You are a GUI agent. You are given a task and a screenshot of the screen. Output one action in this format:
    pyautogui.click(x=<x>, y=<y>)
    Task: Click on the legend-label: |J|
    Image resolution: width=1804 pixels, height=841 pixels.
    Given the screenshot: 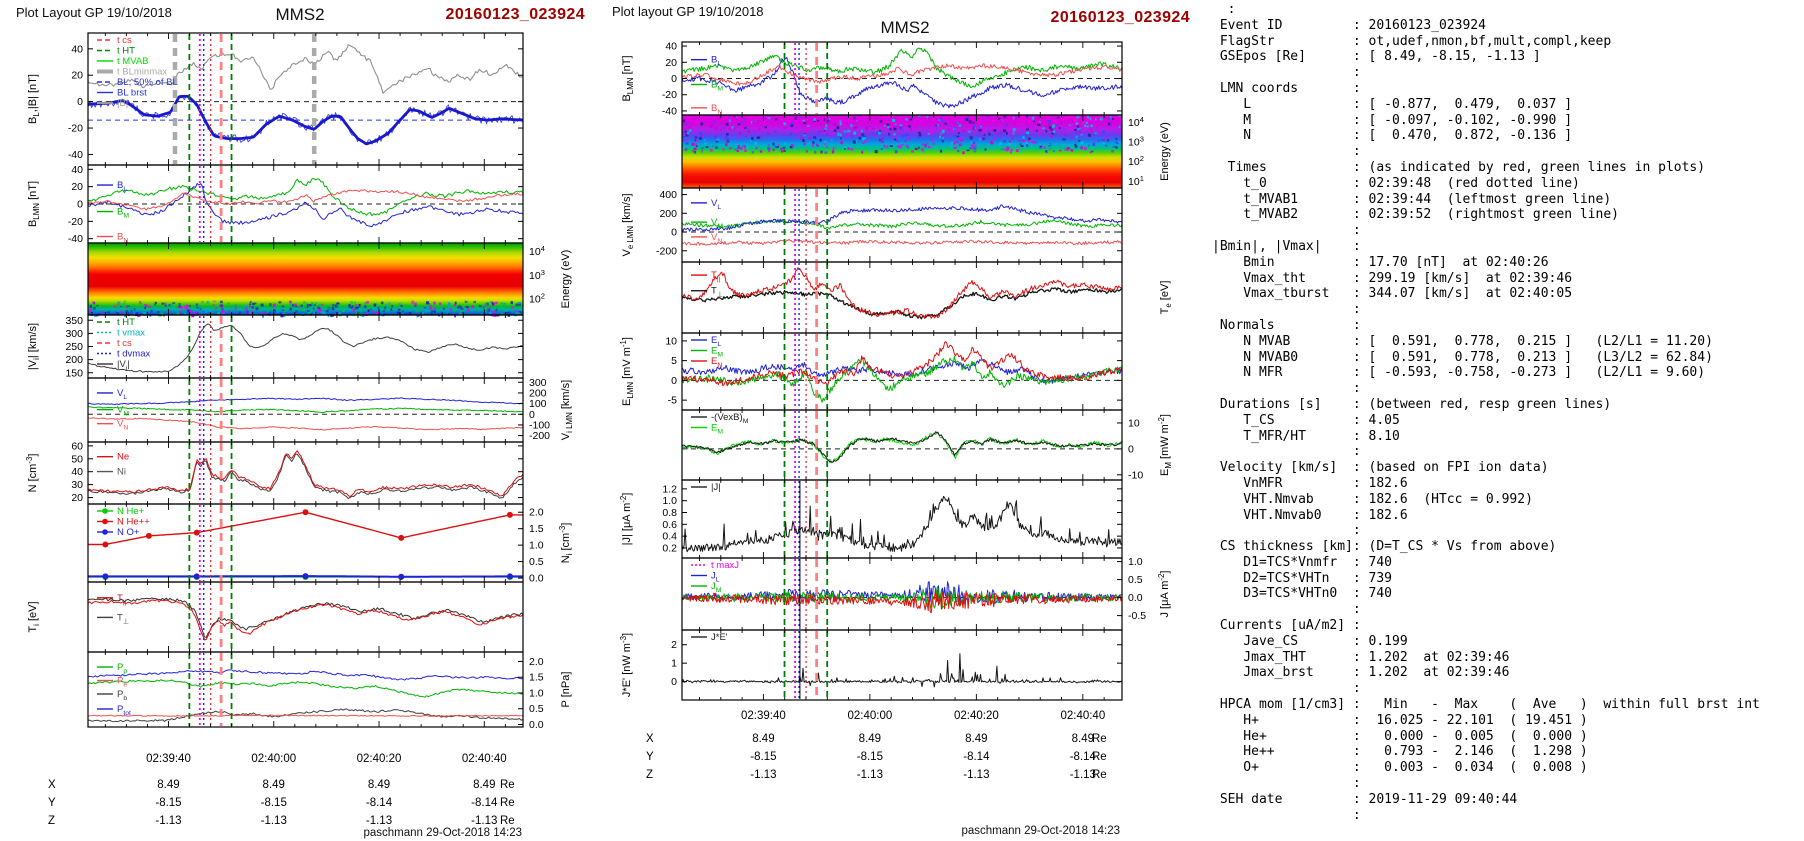 What is the action you would take?
    pyautogui.click(x=716, y=487)
    